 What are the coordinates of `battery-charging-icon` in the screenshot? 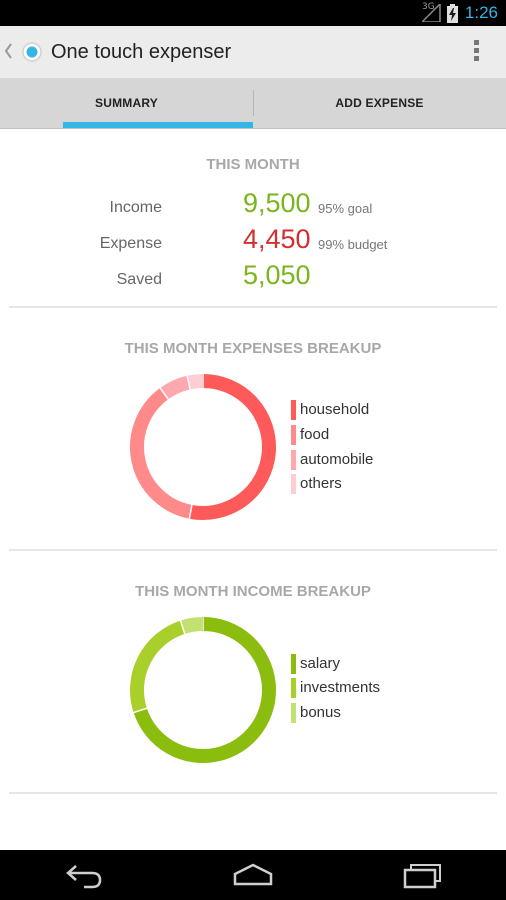 It's located at (452, 13).